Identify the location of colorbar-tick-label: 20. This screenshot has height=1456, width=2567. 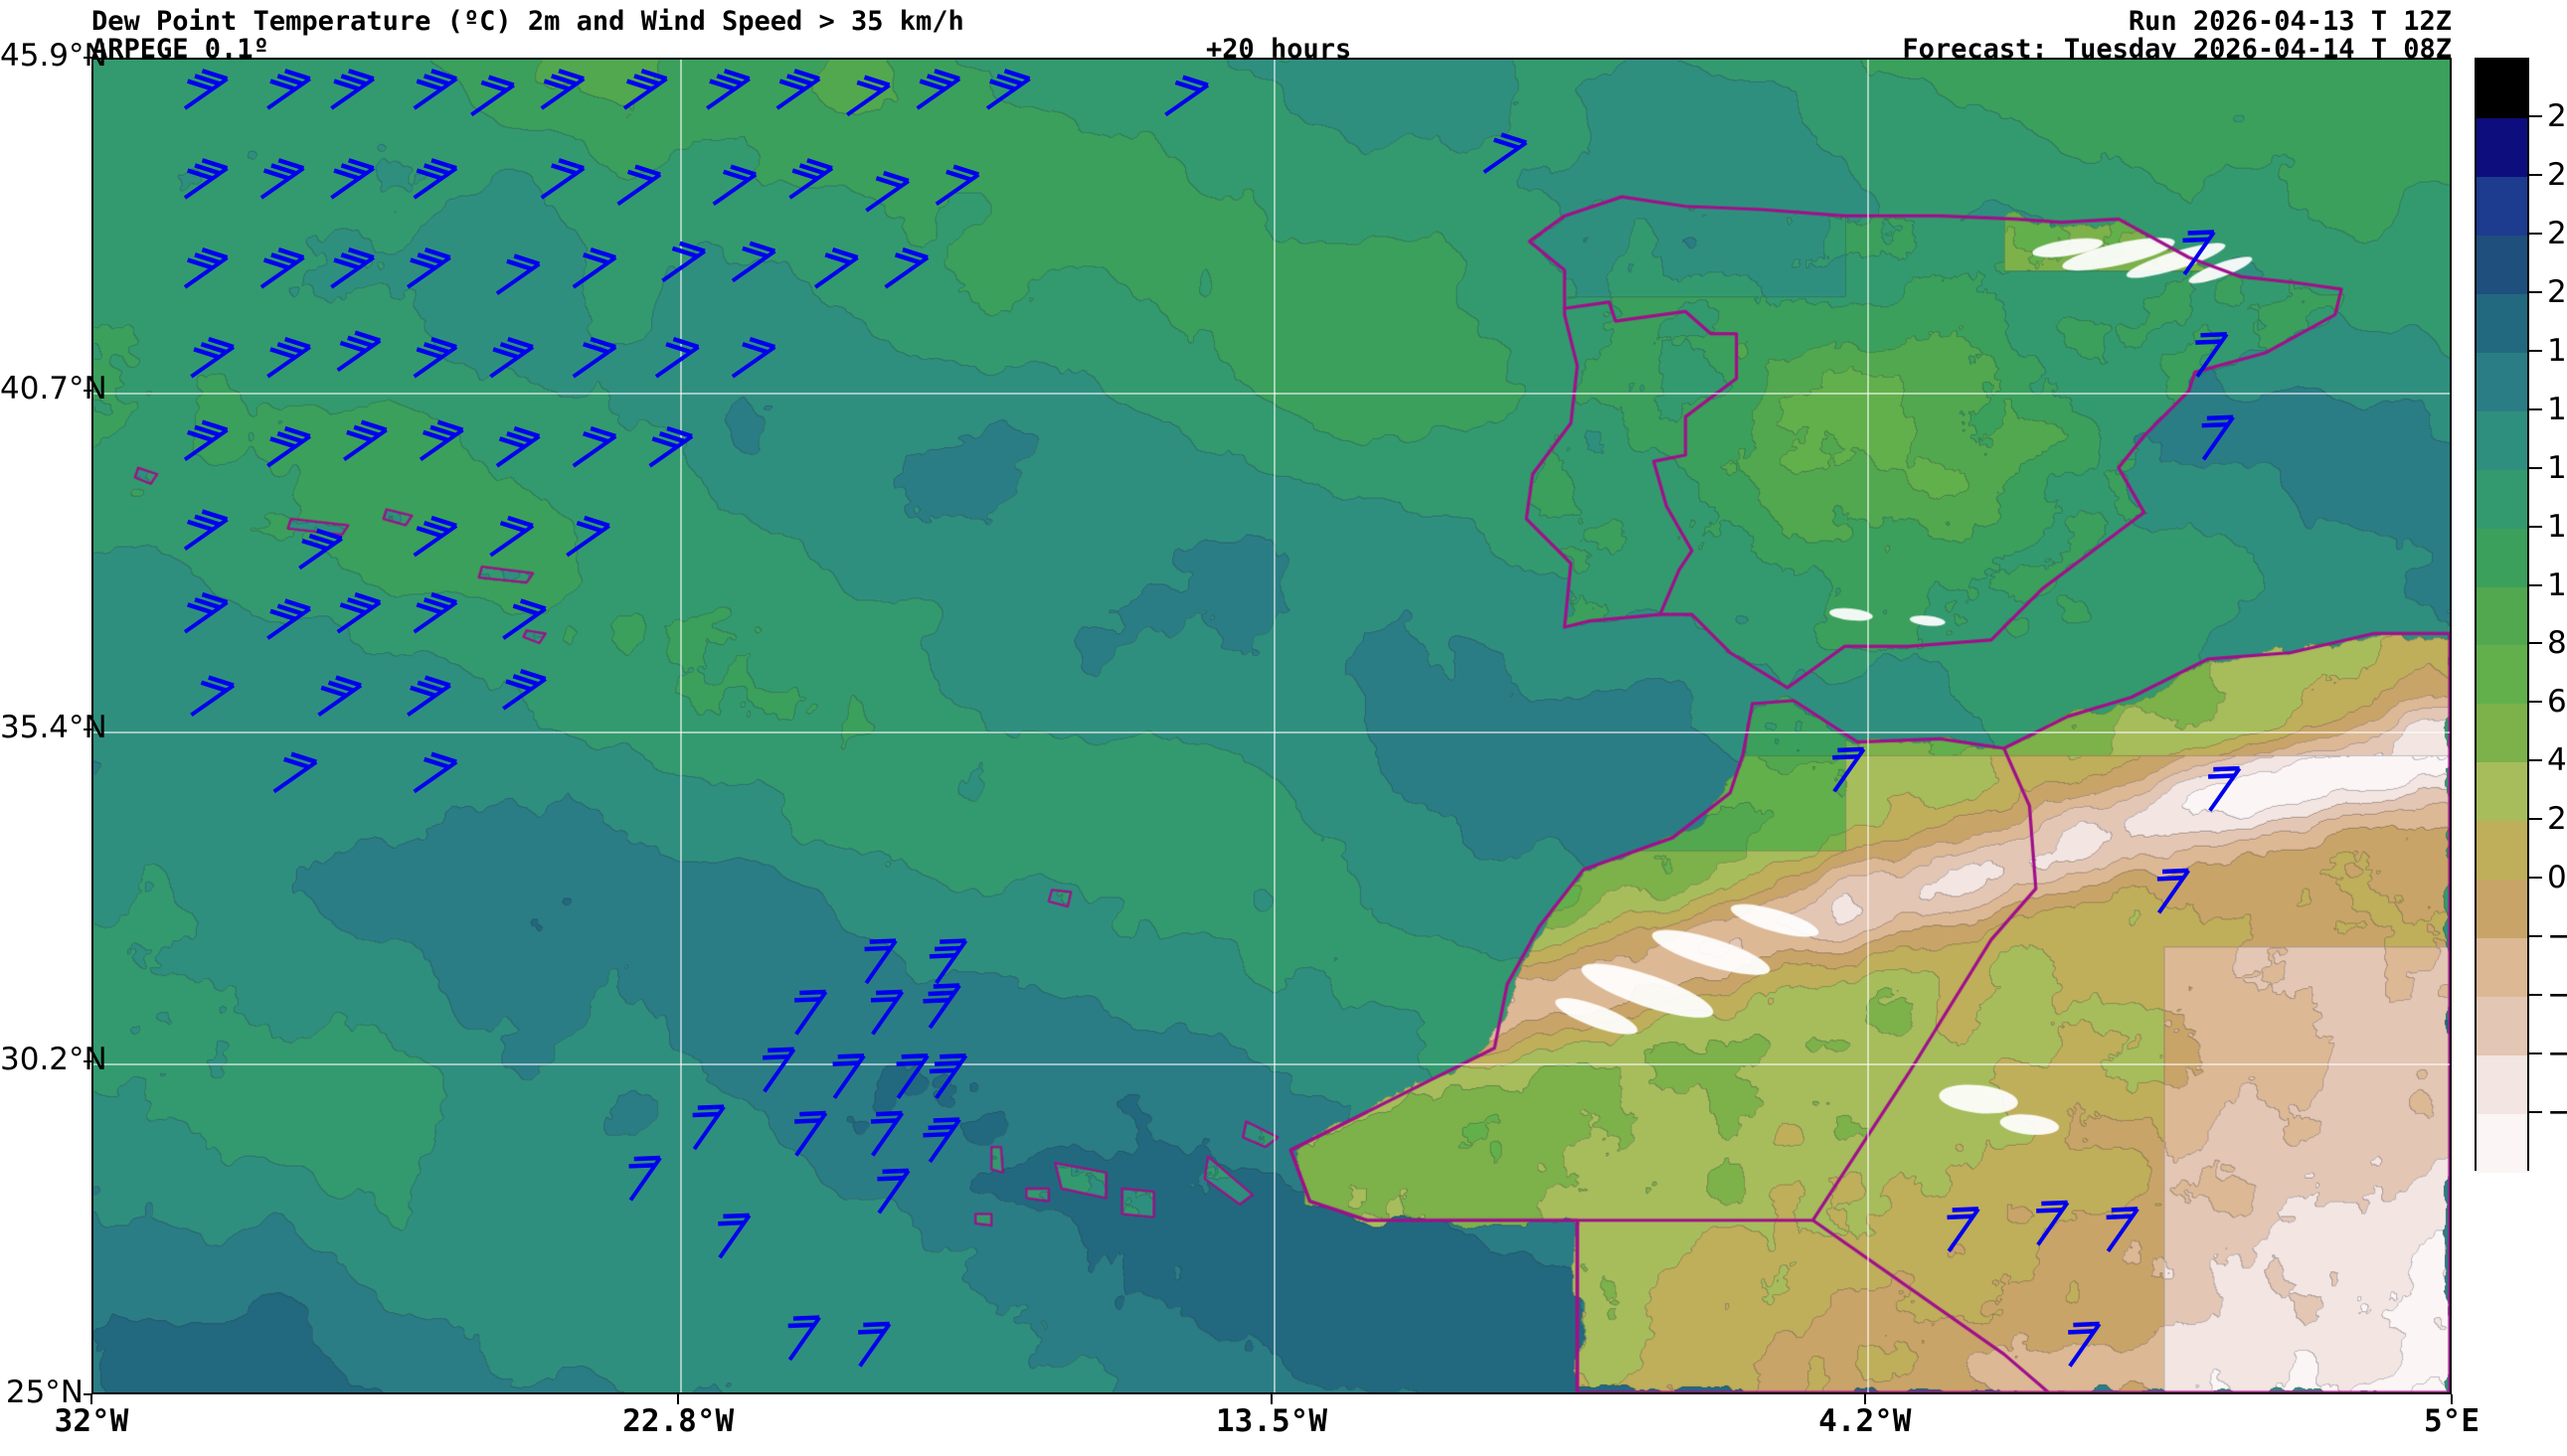
(2557, 291).